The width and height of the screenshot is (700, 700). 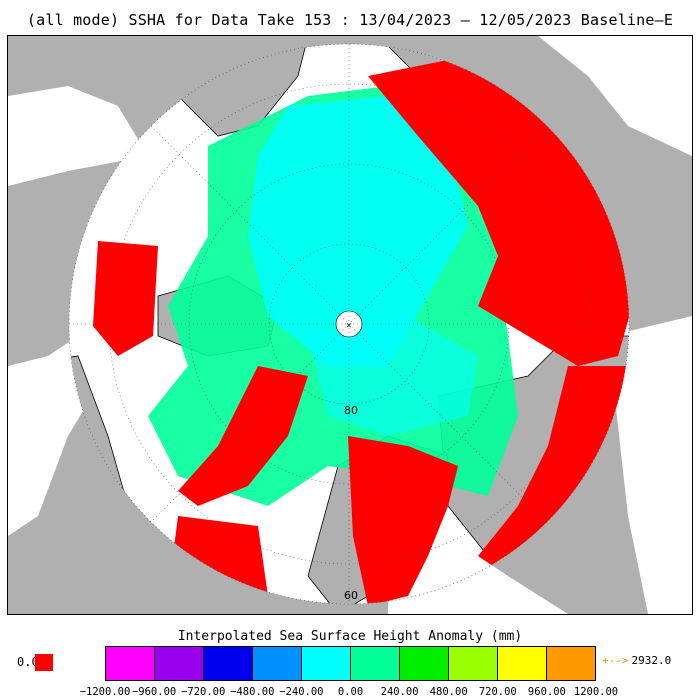 What do you see at coordinates (399, 692) in the screenshot?
I see `colorbar-tick-label: 240.00` at bounding box center [399, 692].